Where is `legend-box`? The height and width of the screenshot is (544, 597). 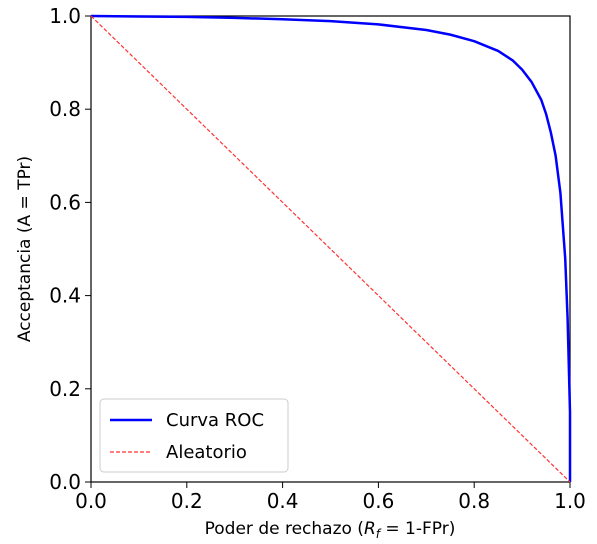 legend-box is located at coordinates (194, 435).